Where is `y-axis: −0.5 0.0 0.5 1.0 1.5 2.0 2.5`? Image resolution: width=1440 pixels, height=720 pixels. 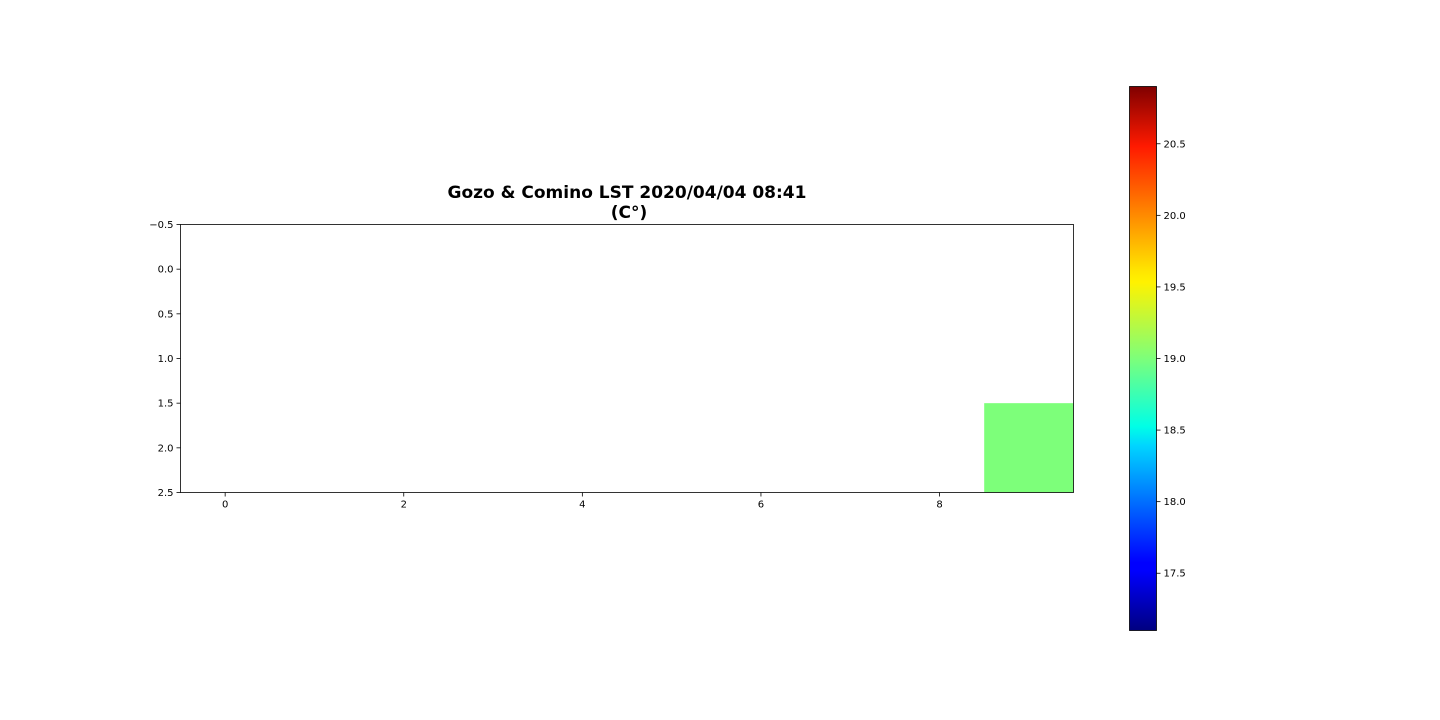 y-axis: −0.5 0.0 0.5 1.0 1.5 2.0 2.5 is located at coordinates (165, 359).